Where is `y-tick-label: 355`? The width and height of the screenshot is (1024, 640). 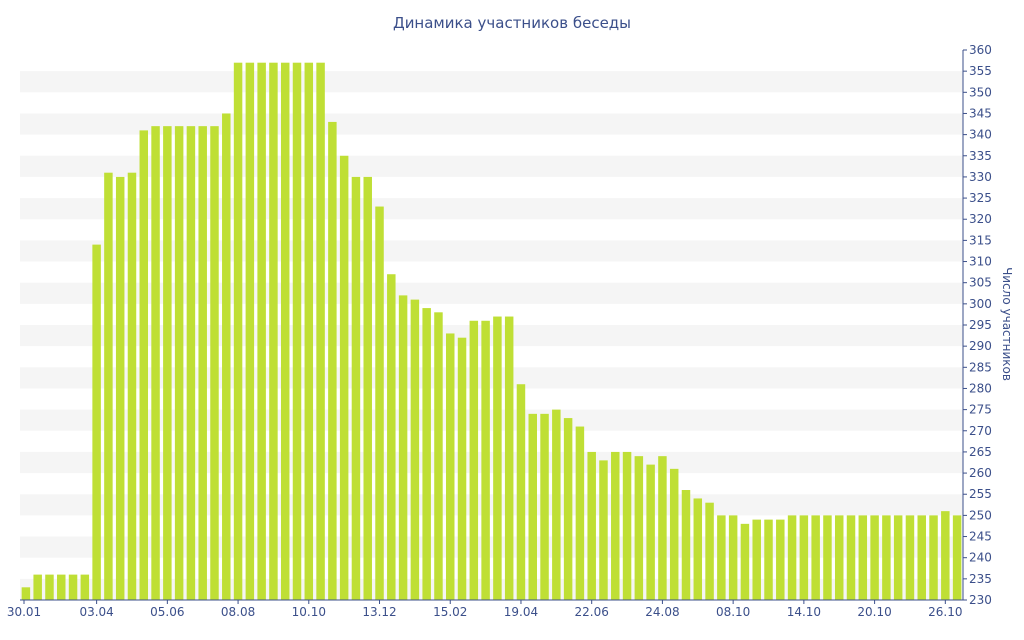
y-tick-label: 355 is located at coordinates (980, 71).